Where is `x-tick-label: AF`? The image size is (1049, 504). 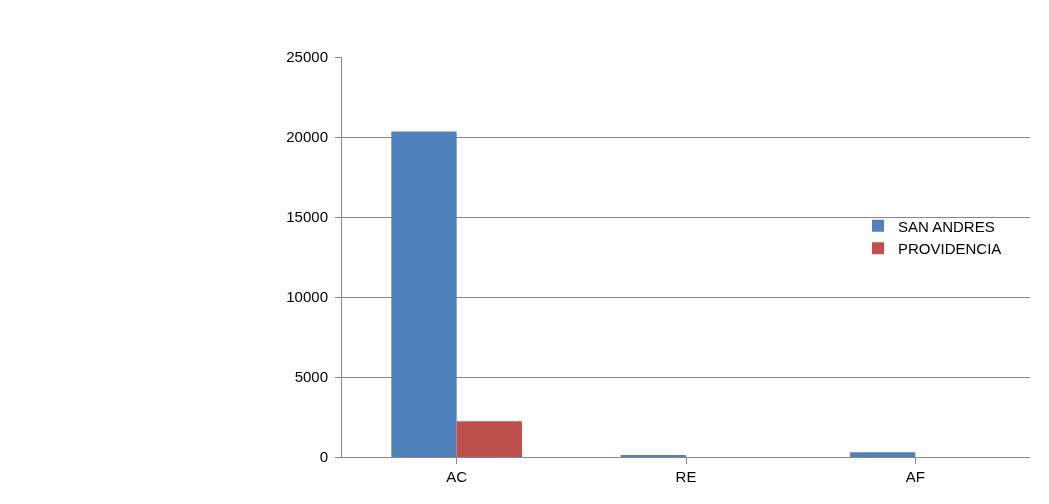 x-tick-label: AF is located at coordinates (915, 476).